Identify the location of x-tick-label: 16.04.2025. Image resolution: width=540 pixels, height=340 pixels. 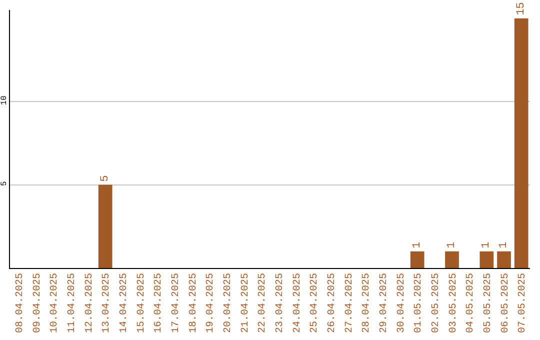
(159, 303).